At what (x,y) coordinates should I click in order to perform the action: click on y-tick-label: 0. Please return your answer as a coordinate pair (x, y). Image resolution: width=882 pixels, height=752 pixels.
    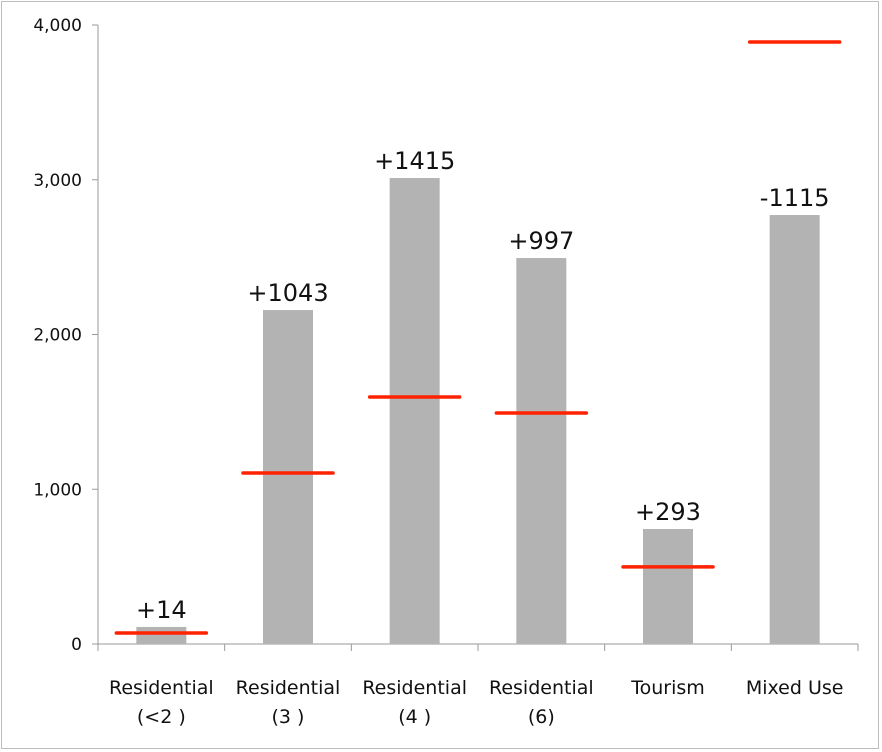
    Looking at the image, I should click on (76, 645).